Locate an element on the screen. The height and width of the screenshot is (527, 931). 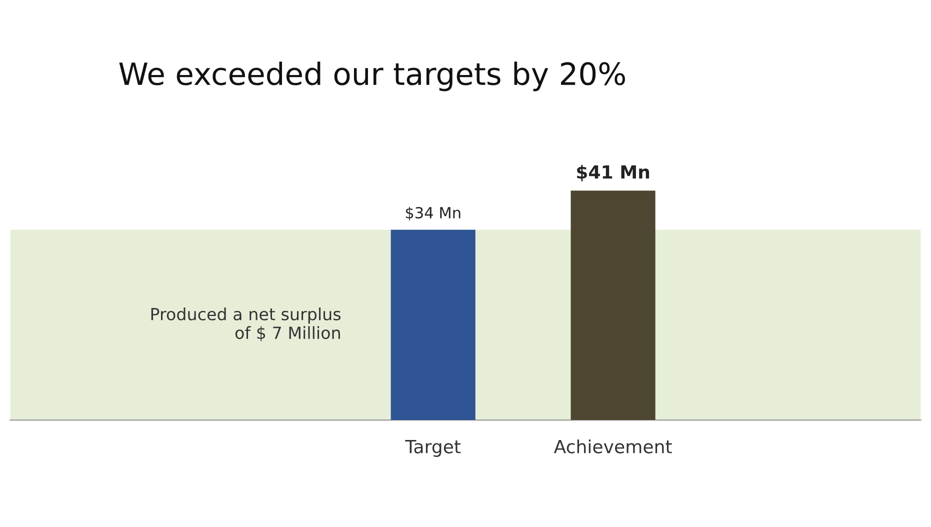
chart-title: We exceeded our targets by 20% is located at coordinates (372, 77).